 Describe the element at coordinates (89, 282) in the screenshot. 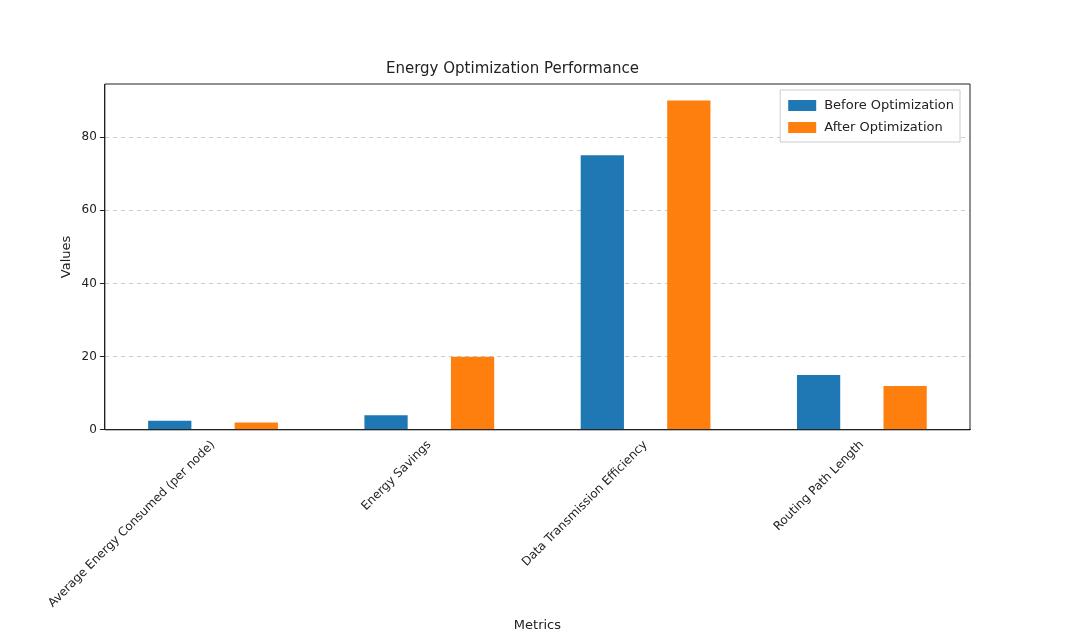

I see `y-tick-label: 40` at that location.